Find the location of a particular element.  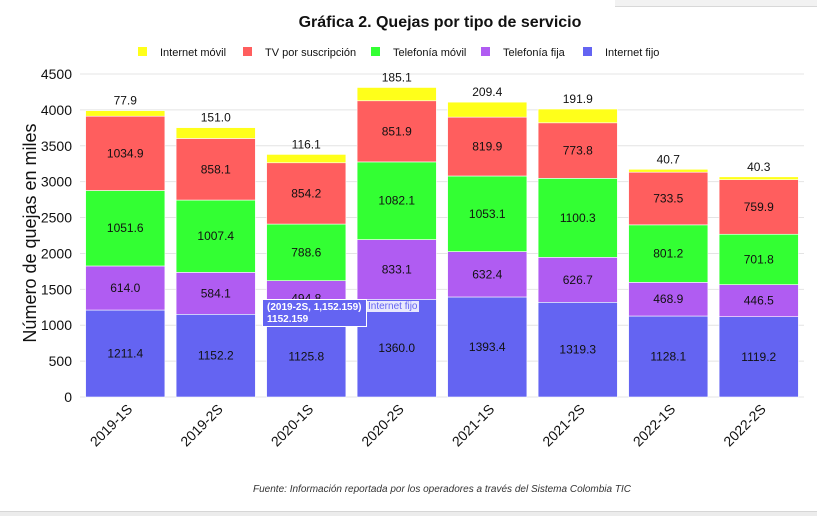

data-label: 185.1 is located at coordinates (397, 77).